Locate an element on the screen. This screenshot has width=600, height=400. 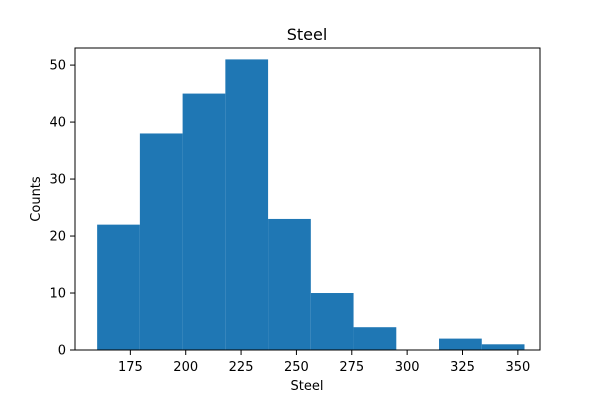
x-tick-label: 175 is located at coordinates (130, 367).